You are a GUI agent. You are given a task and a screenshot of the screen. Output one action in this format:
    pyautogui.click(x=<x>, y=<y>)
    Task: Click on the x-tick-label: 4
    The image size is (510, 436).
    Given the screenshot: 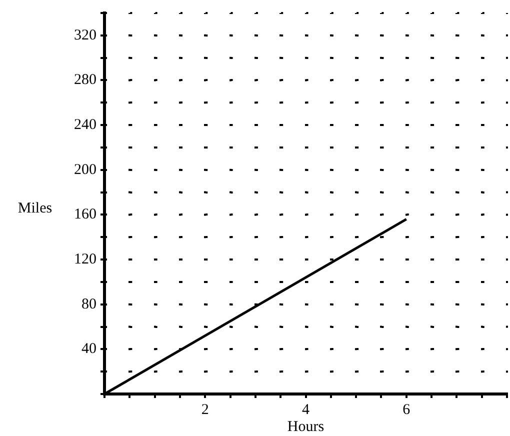 What is the action you would take?
    pyautogui.click(x=306, y=410)
    